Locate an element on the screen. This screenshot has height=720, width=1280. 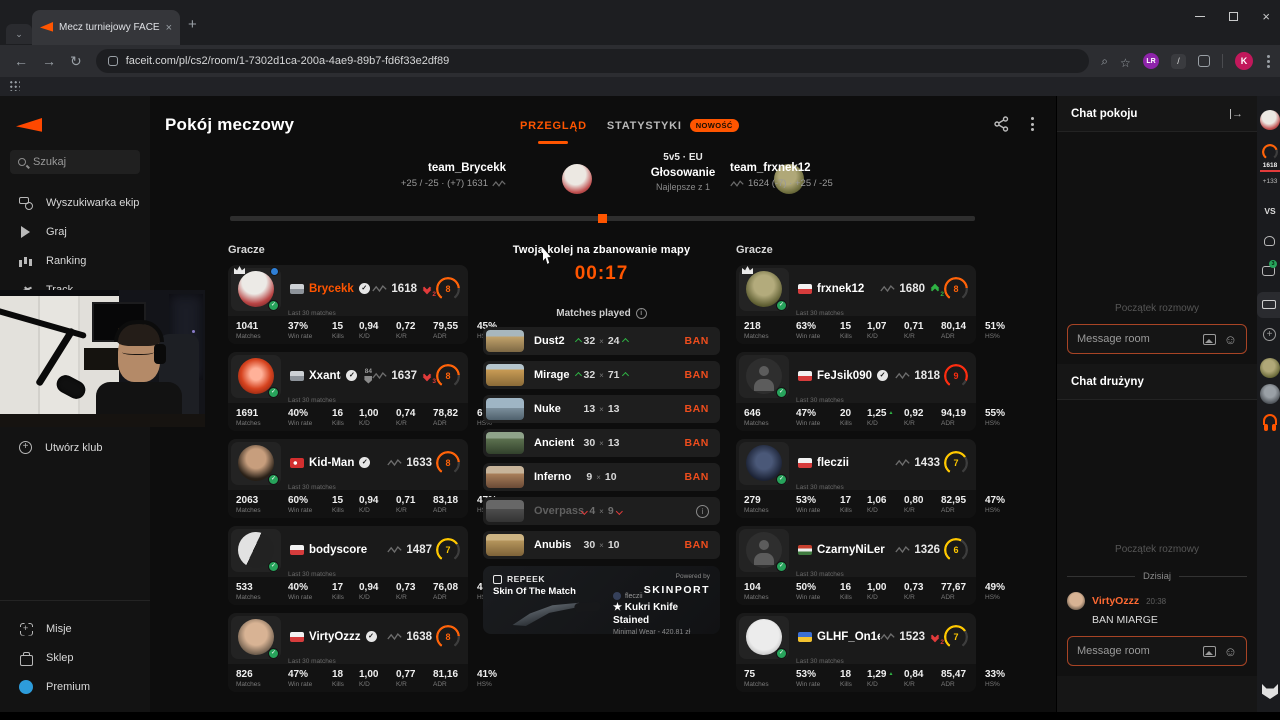
sidebar-item-label: Wyszukiwarka ekip is located at coordinates (93, 202).